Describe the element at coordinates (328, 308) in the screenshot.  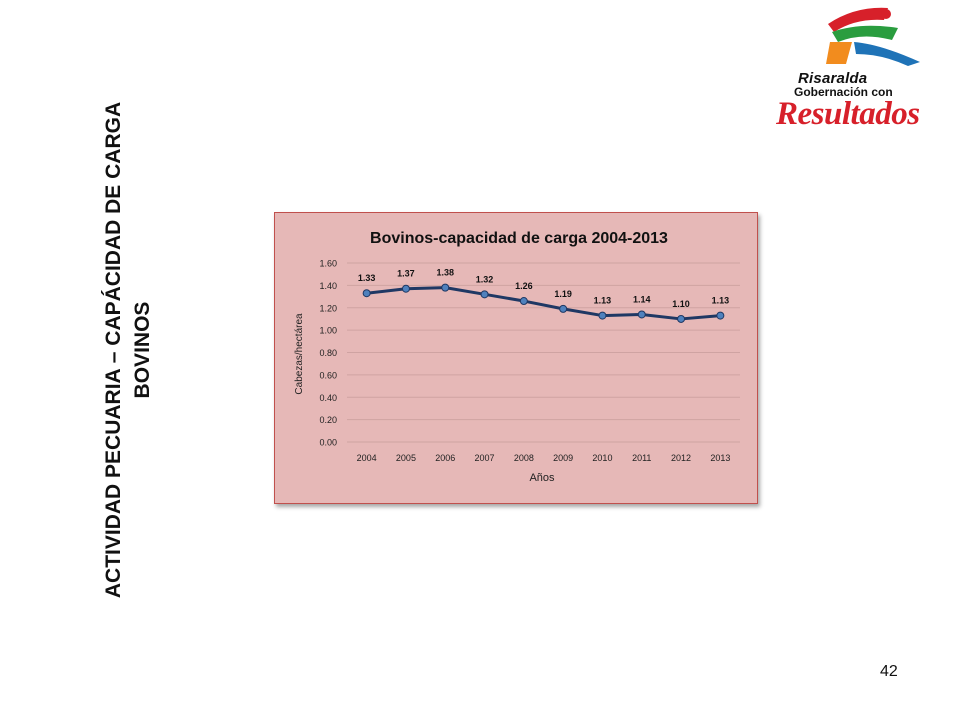
I see `y-tick-label: 1.20` at that location.